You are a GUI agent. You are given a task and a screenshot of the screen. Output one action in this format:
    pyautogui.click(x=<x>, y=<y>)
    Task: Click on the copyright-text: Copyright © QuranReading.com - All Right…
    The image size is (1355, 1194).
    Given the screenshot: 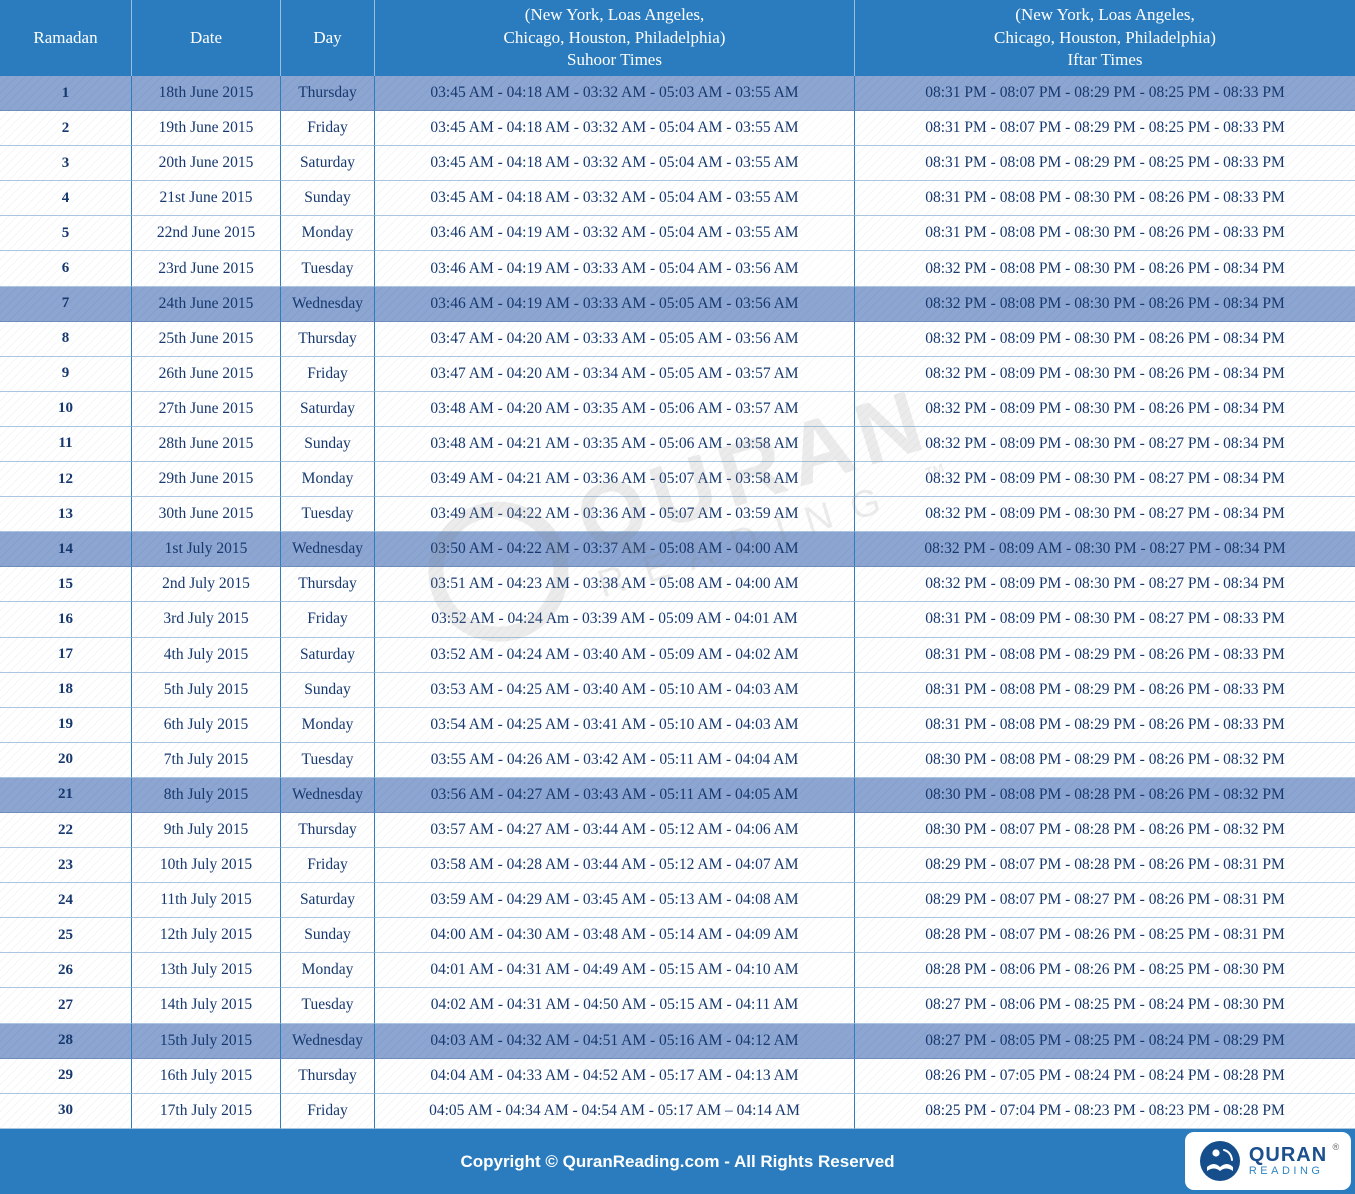 What is the action you would take?
    pyautogui.click(x=677, y=1161)
    